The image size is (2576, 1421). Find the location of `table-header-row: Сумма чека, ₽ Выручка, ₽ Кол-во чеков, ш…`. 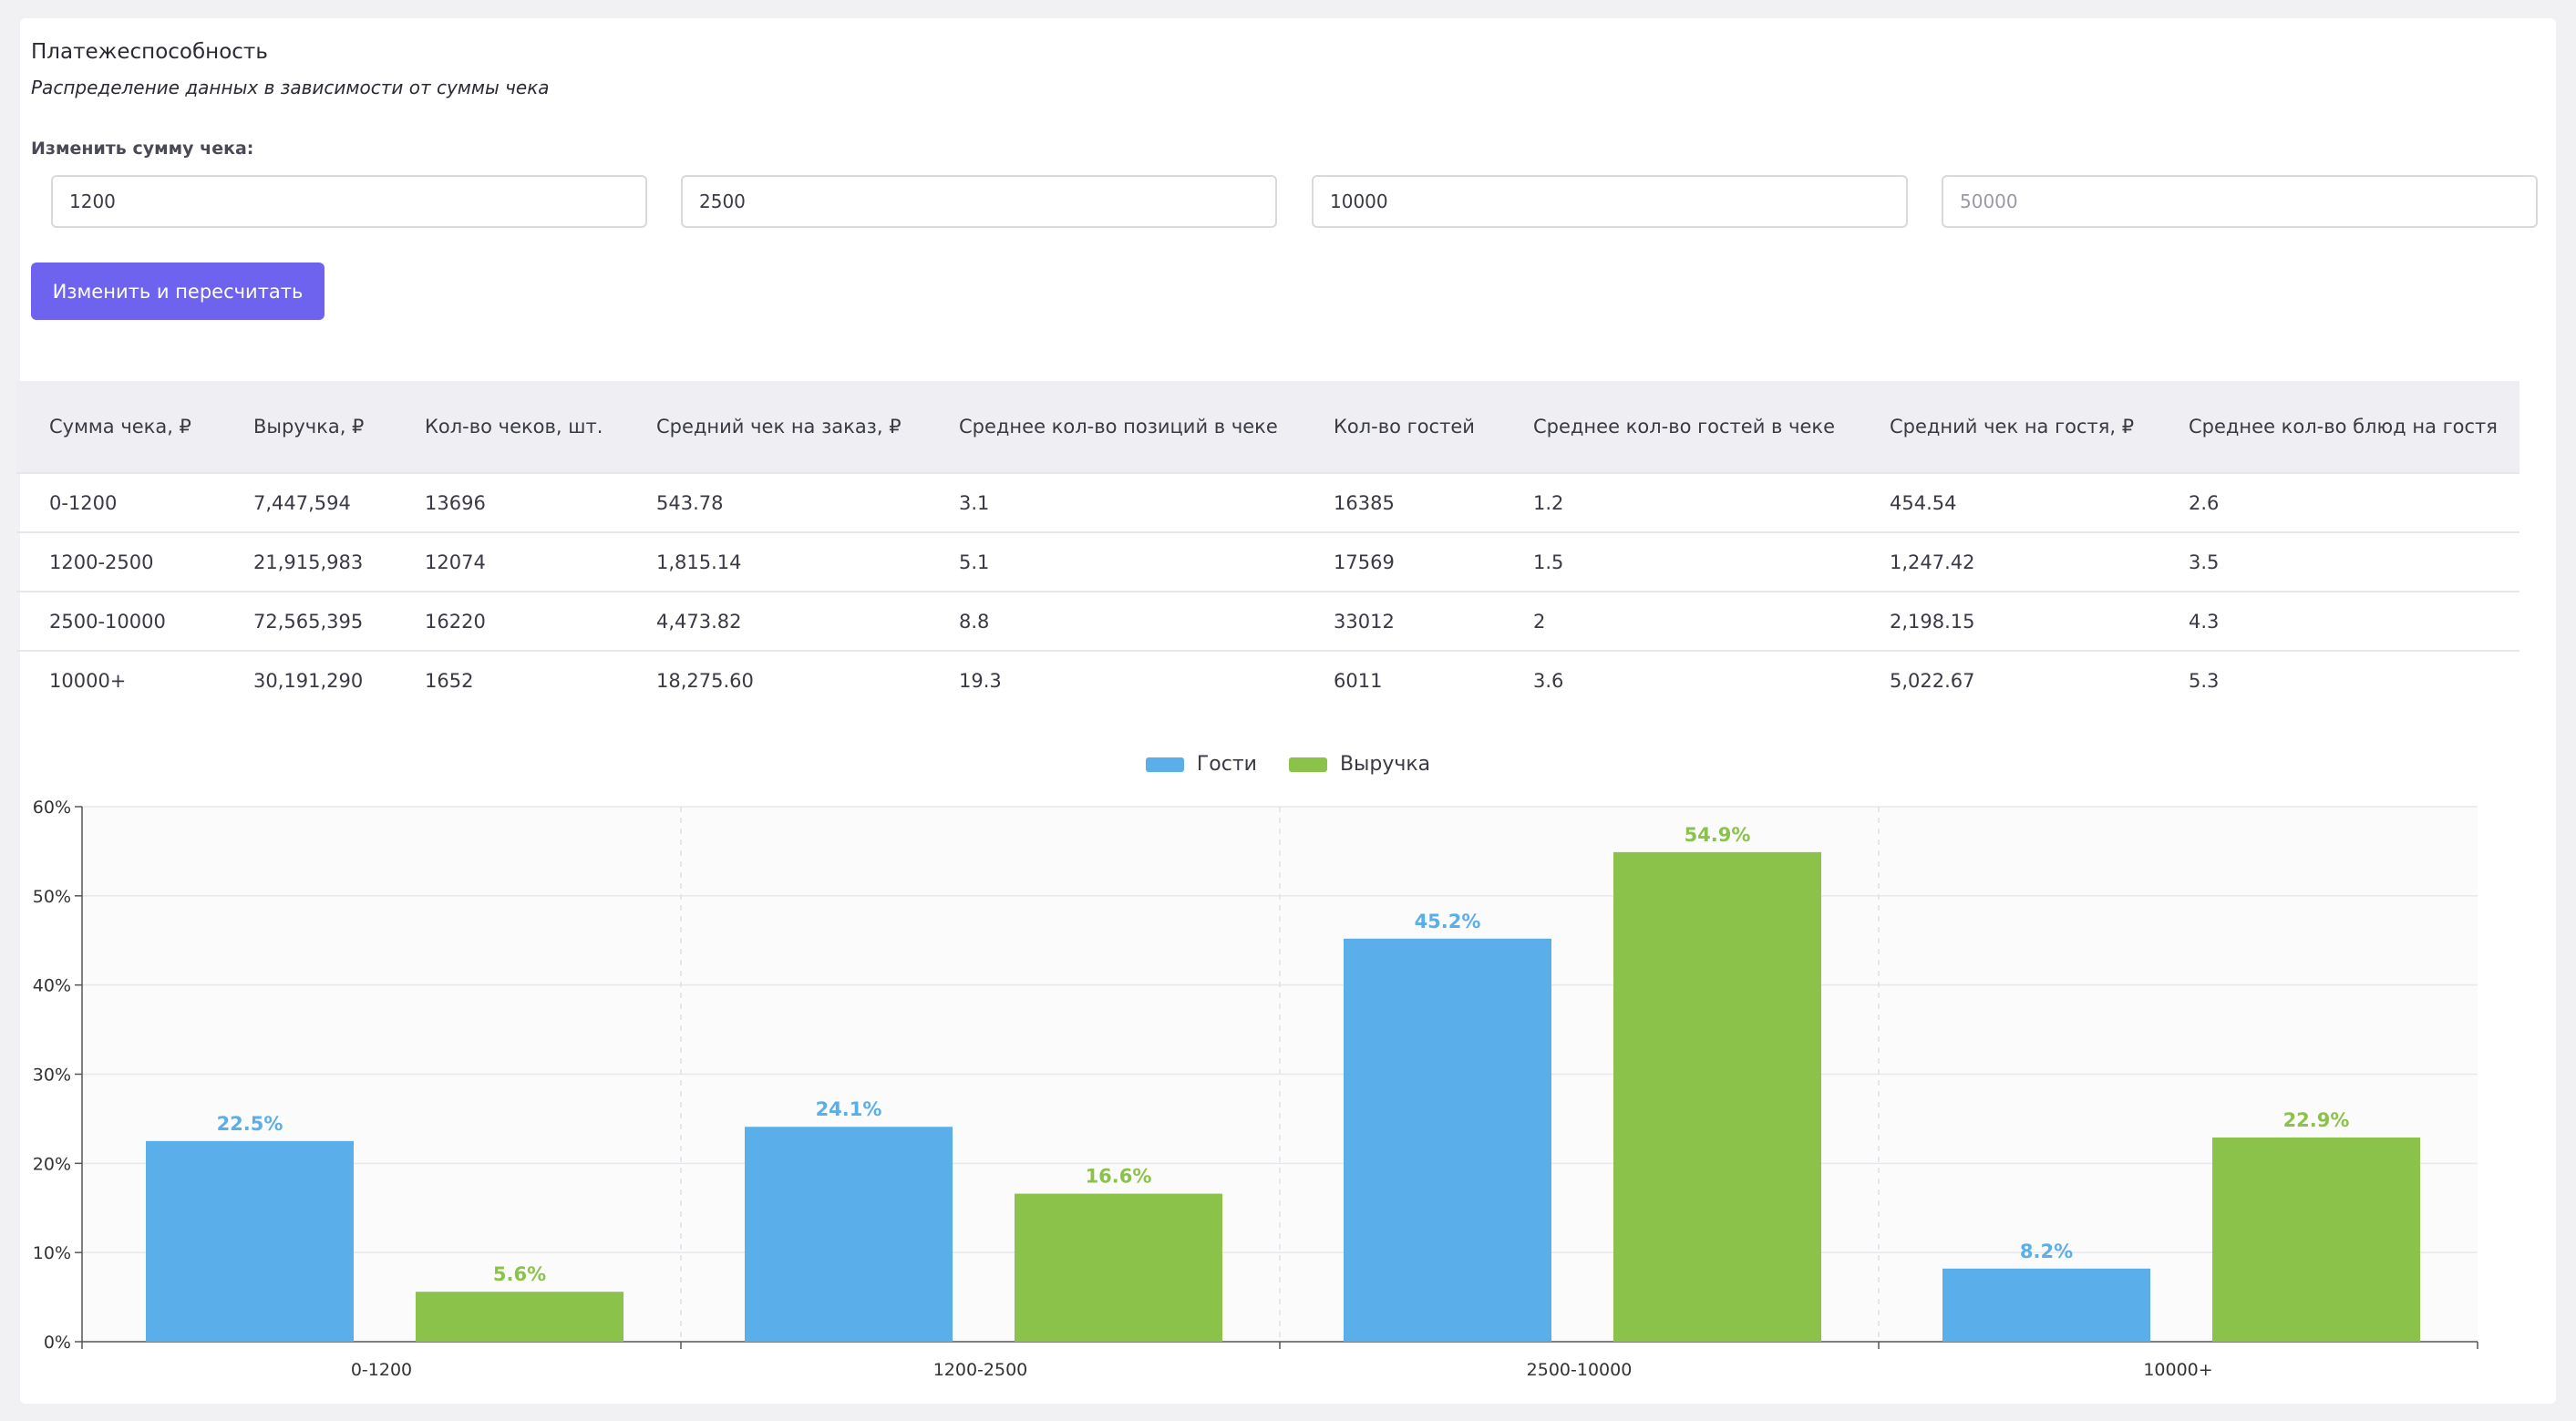

table-header-row: Сумма чека, ₽ Выручка, ₽ Кол-во чеков, ш… is located at coordinates (1267, 427).